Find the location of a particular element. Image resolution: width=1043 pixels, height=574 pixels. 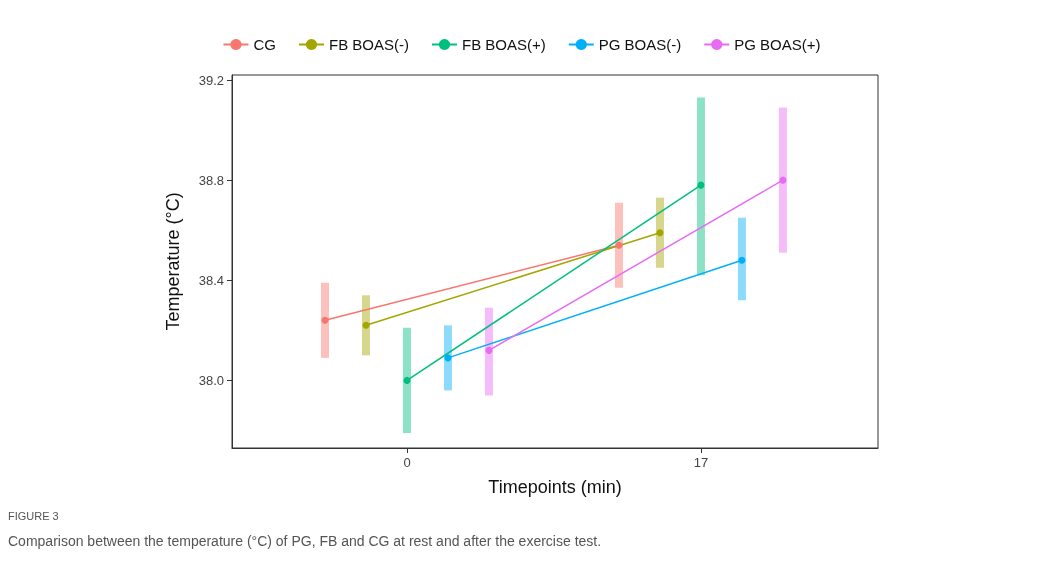

y-tick-label: 38.0 is located at coordinates (211, 380).